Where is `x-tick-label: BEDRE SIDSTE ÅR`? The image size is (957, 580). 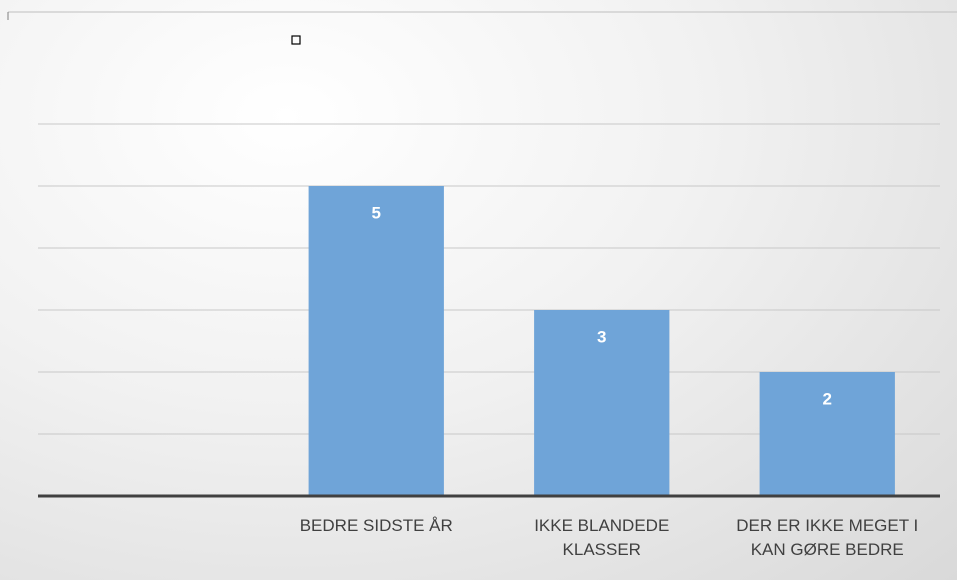 x-tick-label: BEDRE SIDSTE ÅR is located at coordinates (376, 525).